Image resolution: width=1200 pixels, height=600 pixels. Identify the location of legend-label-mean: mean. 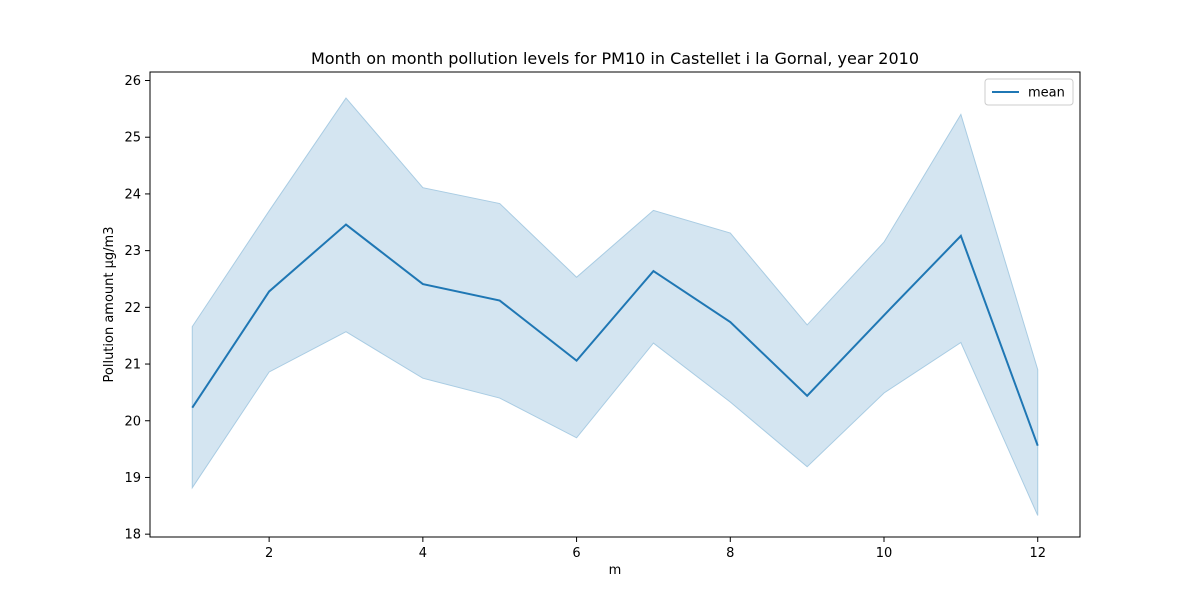
(1046, 93).